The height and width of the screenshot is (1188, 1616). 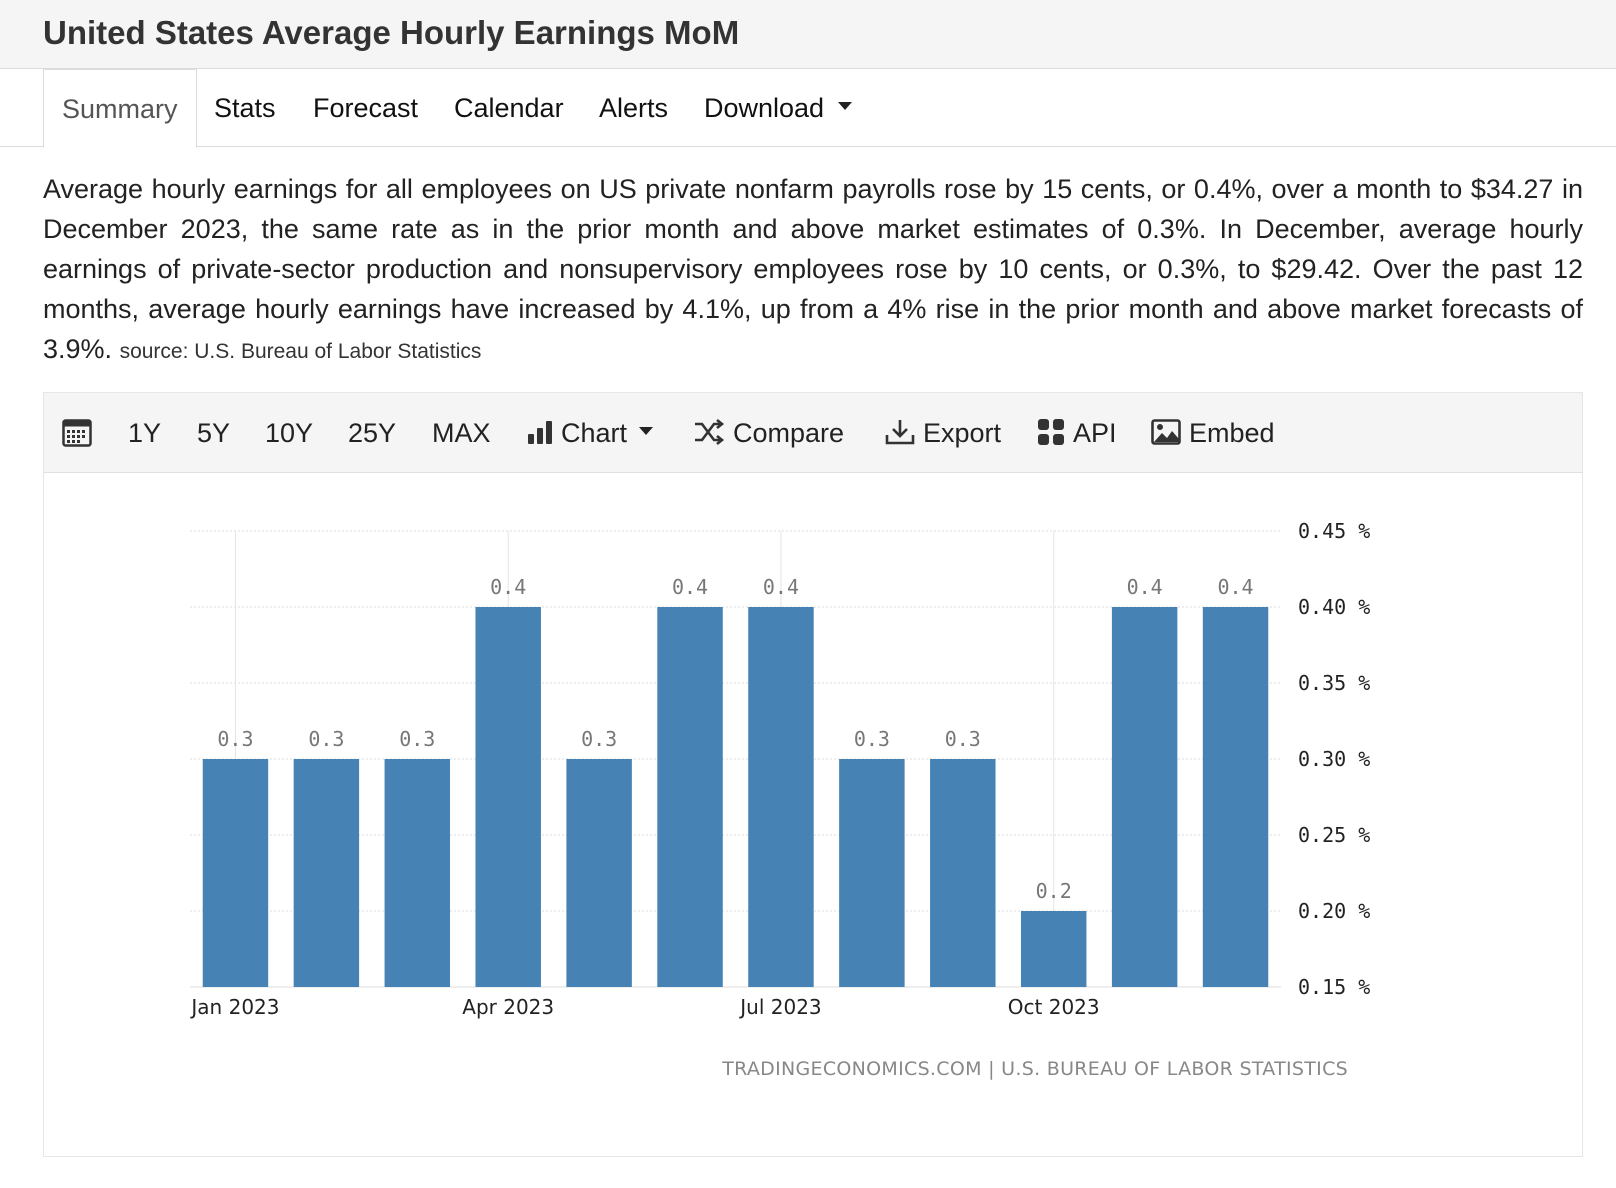 I want to click on range-25y-button: 25Y, so click(x=372, y=433).